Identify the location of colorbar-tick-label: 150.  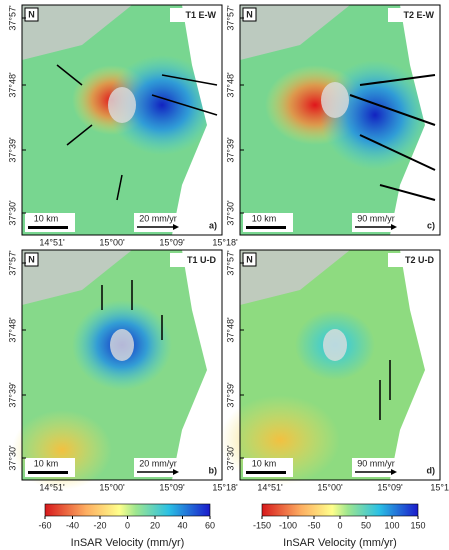
(417, 525).